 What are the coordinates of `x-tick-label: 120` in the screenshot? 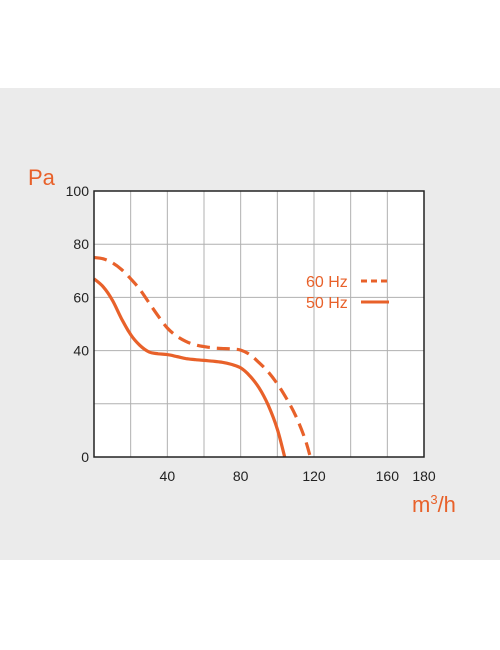 It's located at (314, 476).